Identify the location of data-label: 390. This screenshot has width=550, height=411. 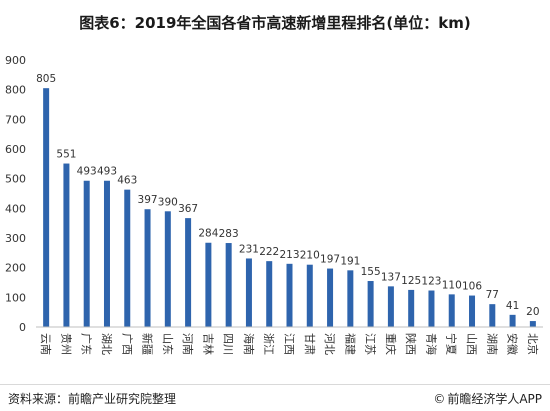
(168, 202).